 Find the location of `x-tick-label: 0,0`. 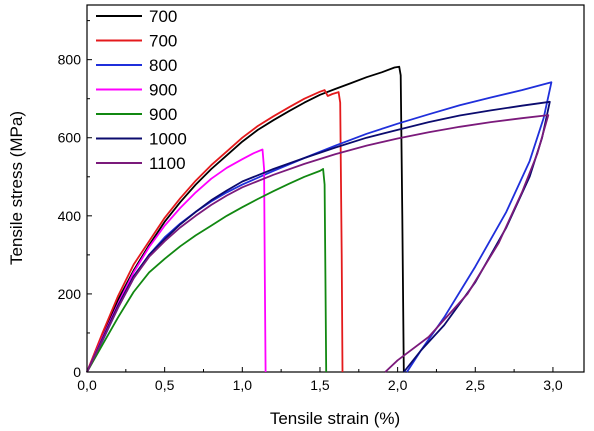

x-tick-label: 0,0 is located at coordinates (87, 385).